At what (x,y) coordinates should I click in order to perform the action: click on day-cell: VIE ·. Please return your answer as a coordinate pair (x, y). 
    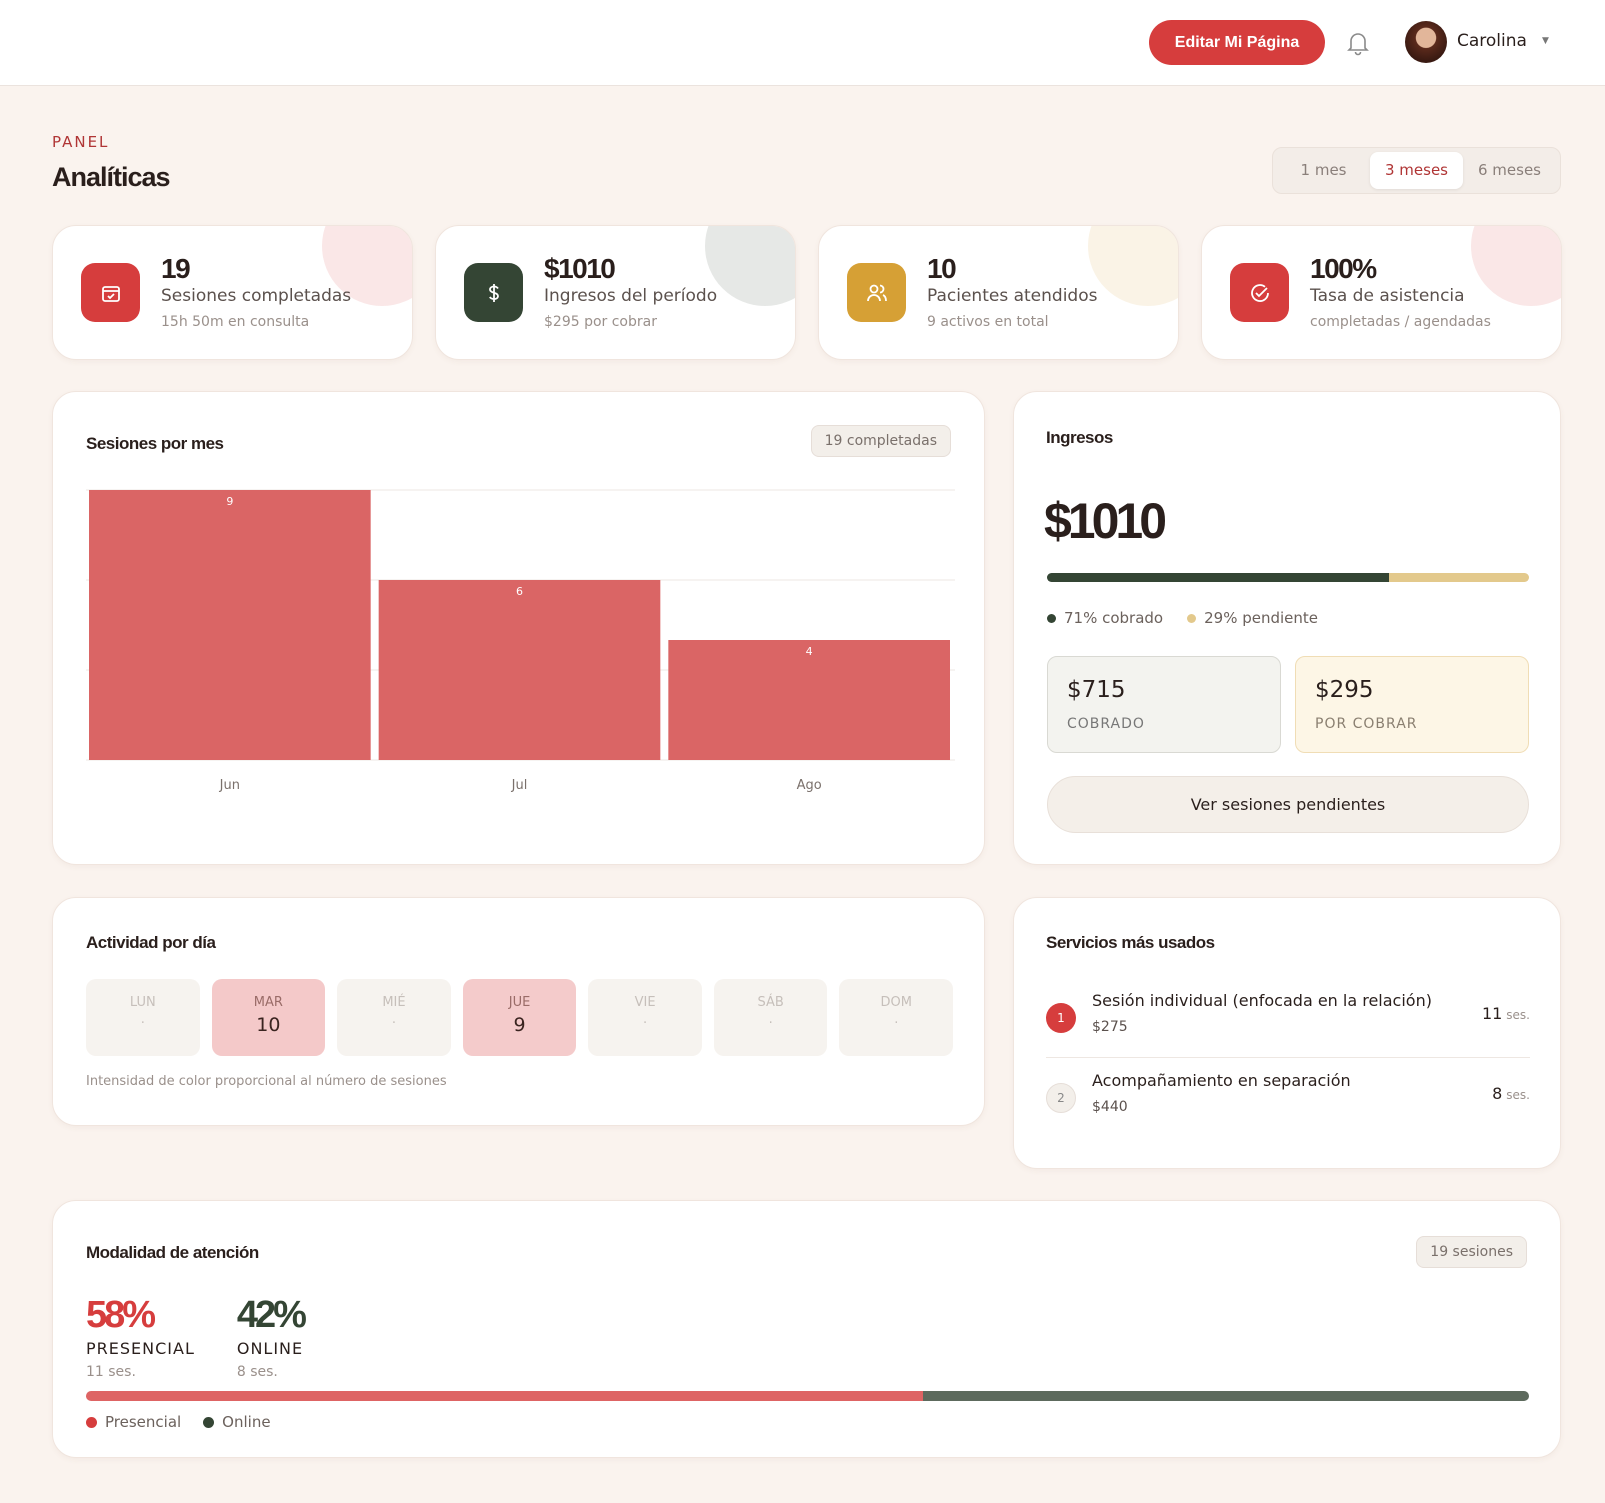
    Looking at the image, I should click on (645, 1017).